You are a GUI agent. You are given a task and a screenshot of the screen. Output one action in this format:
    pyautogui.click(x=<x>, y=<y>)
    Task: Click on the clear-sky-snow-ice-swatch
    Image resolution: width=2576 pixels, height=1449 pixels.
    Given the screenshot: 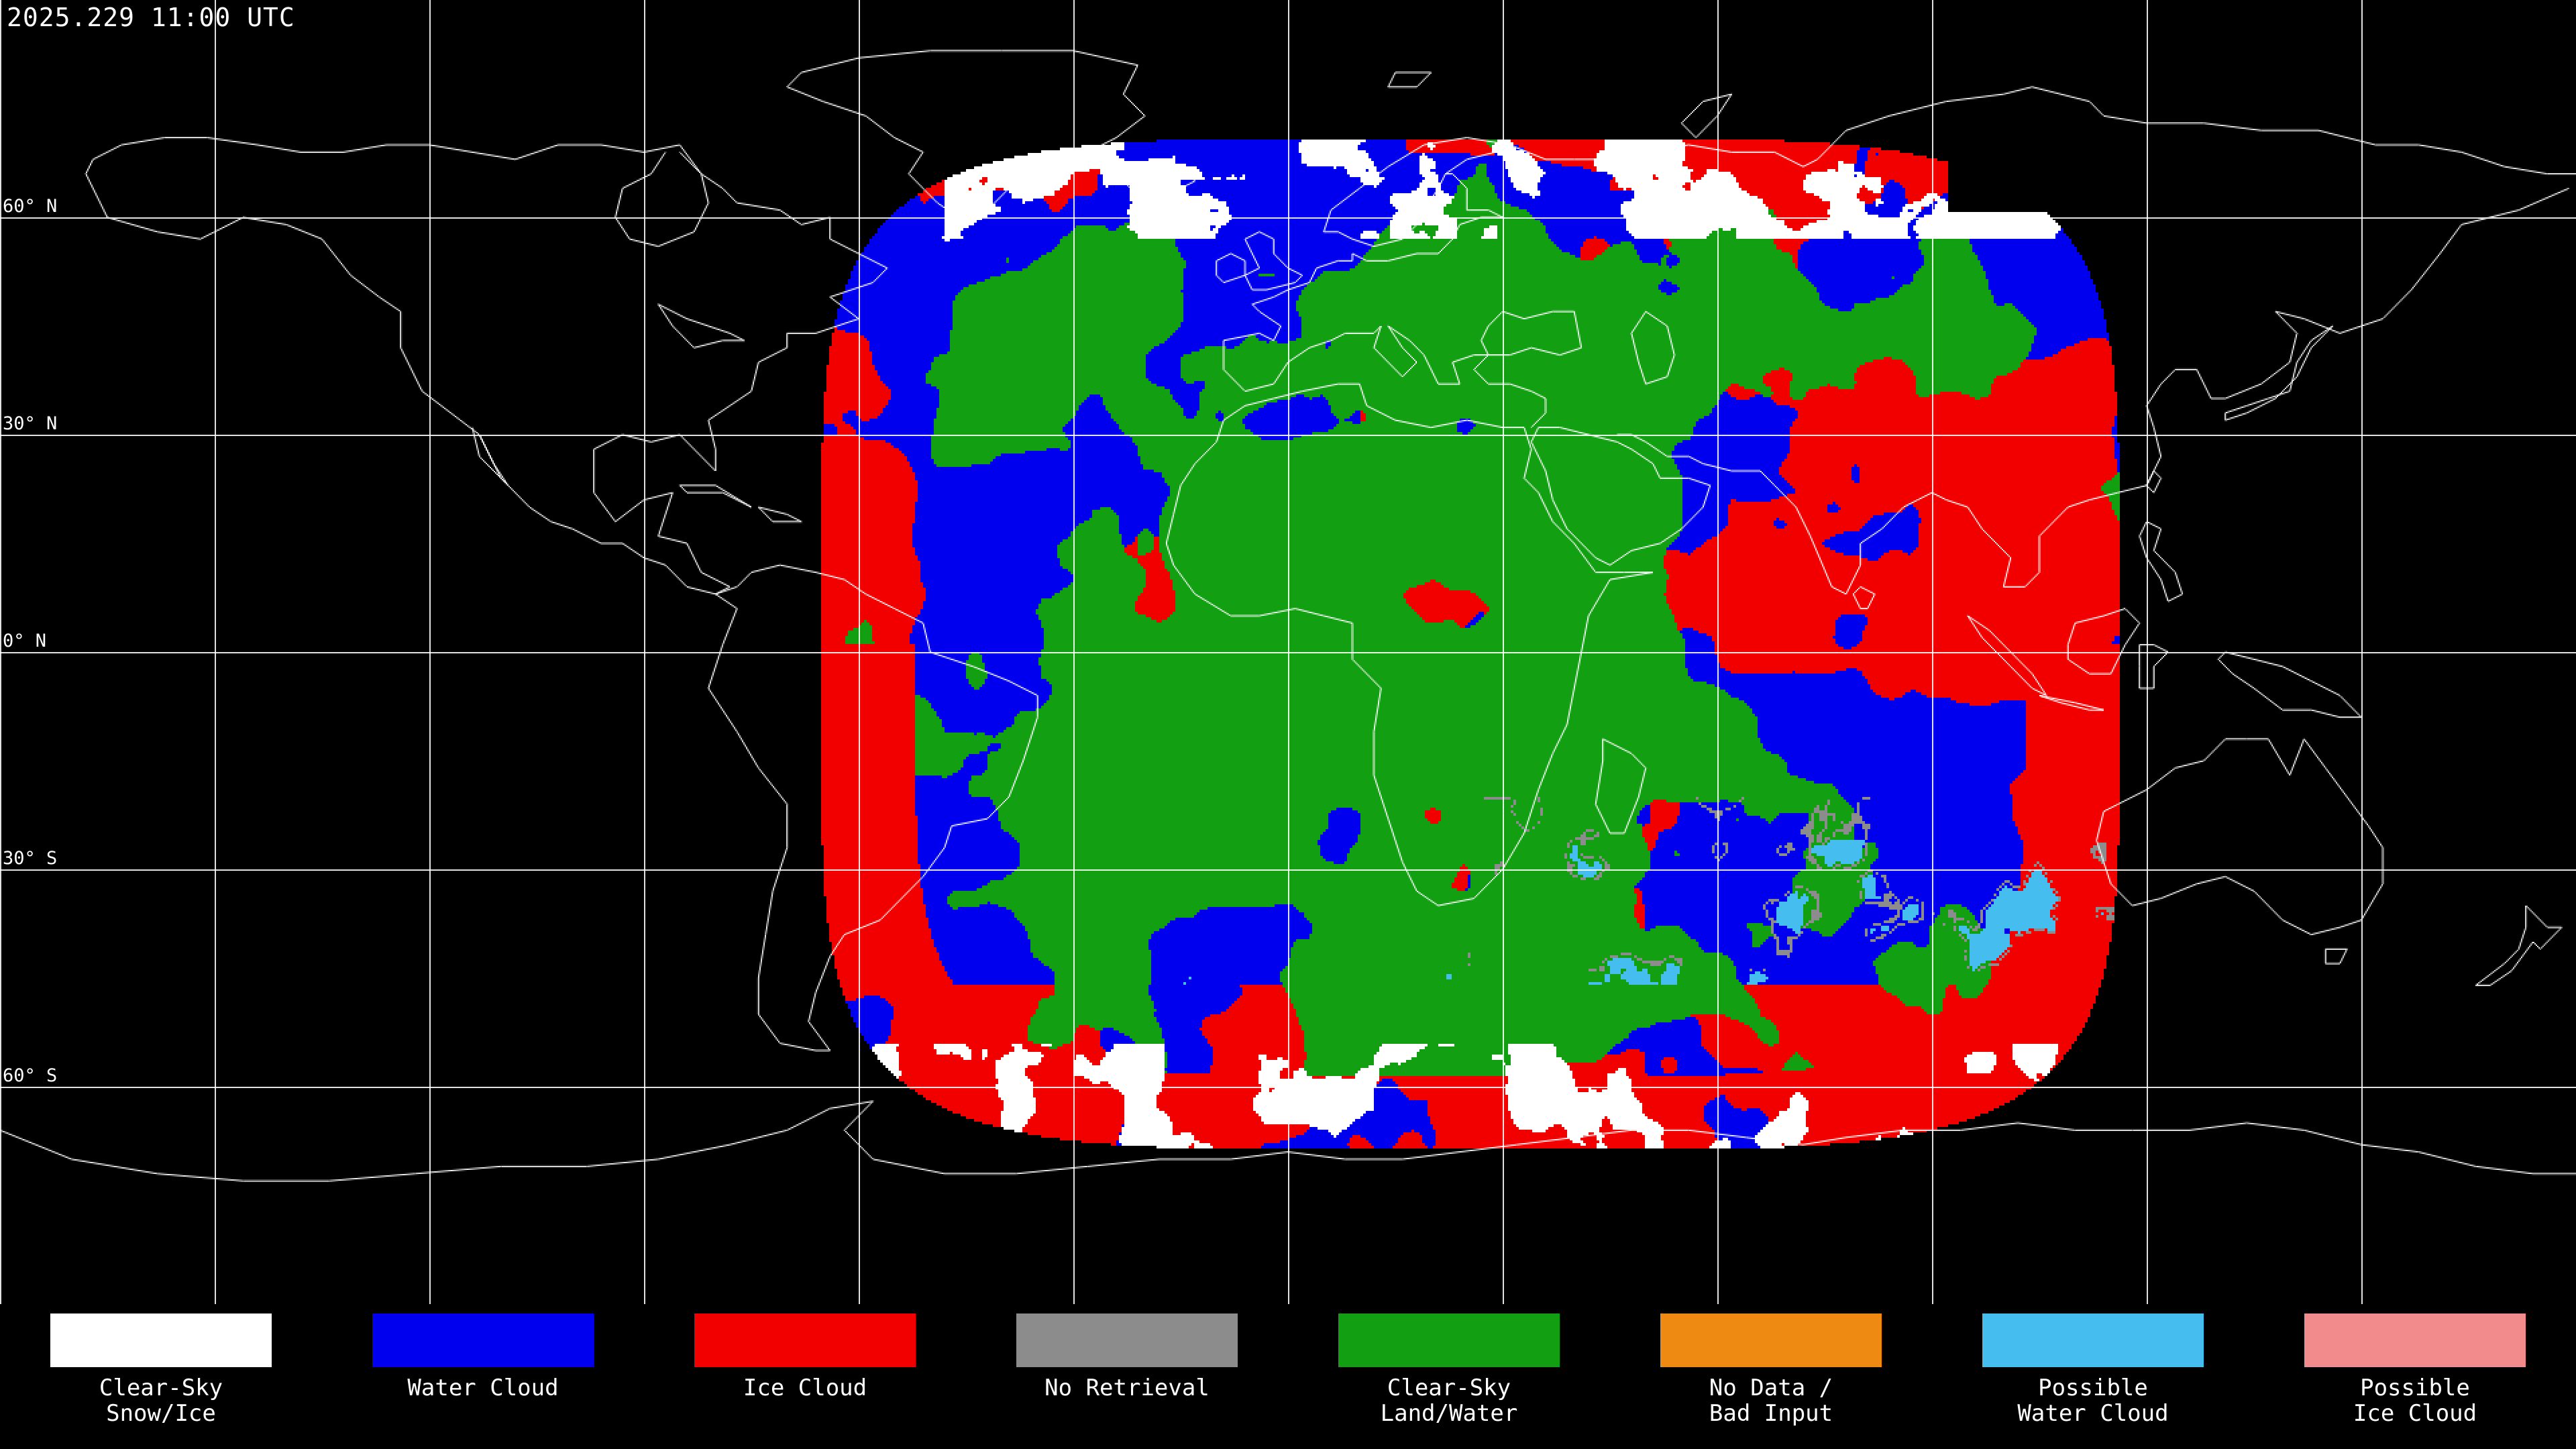 What is the action you would take?
    pyautogui.click(x=161, y=1340)
    